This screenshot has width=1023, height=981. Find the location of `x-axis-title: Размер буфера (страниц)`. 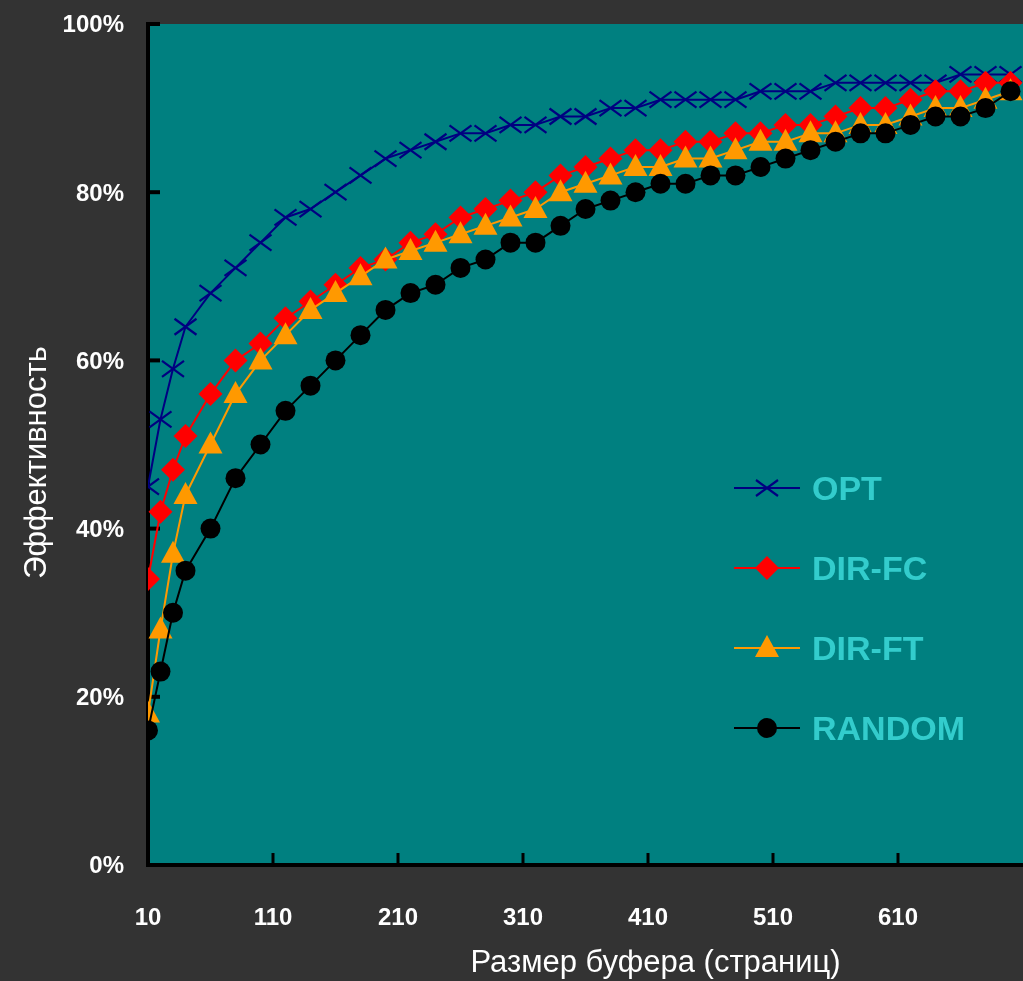

x-axis-title: Размер буфера (страниц) is located at coordinates (655, 961).